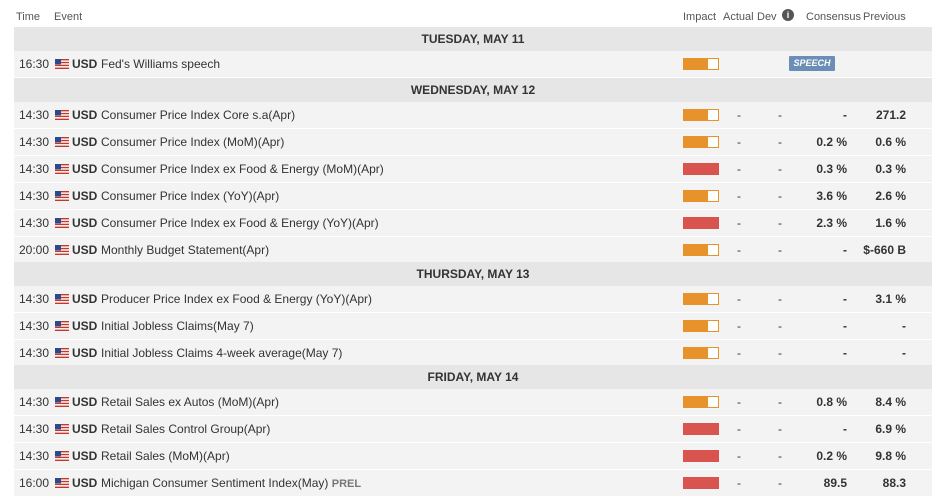 Image resolution: width=941 pixels, height=499 pixels. I want to click on header-dev: Dev, so click(767, 17).